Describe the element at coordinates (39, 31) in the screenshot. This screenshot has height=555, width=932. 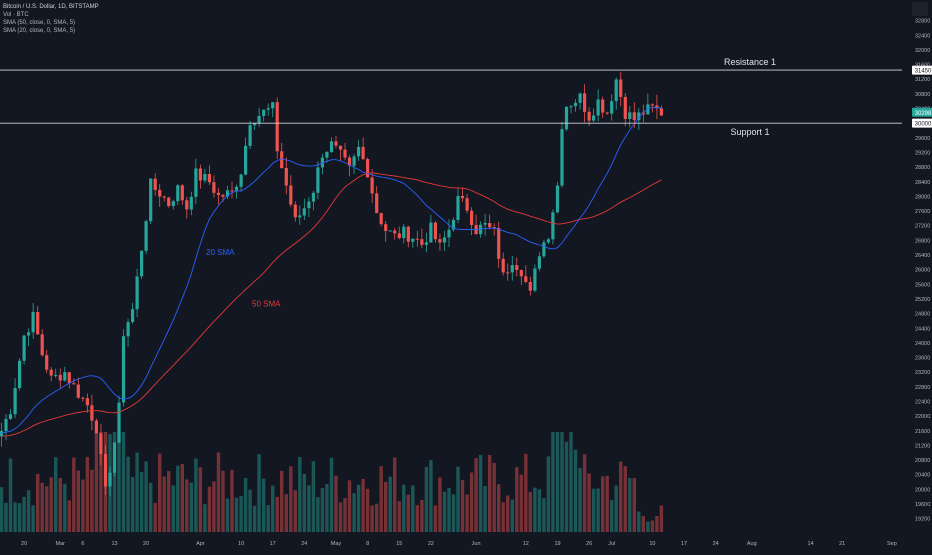
I see `legend-sma20: SMA (20, close, 0, SMA, 5)` at that location.